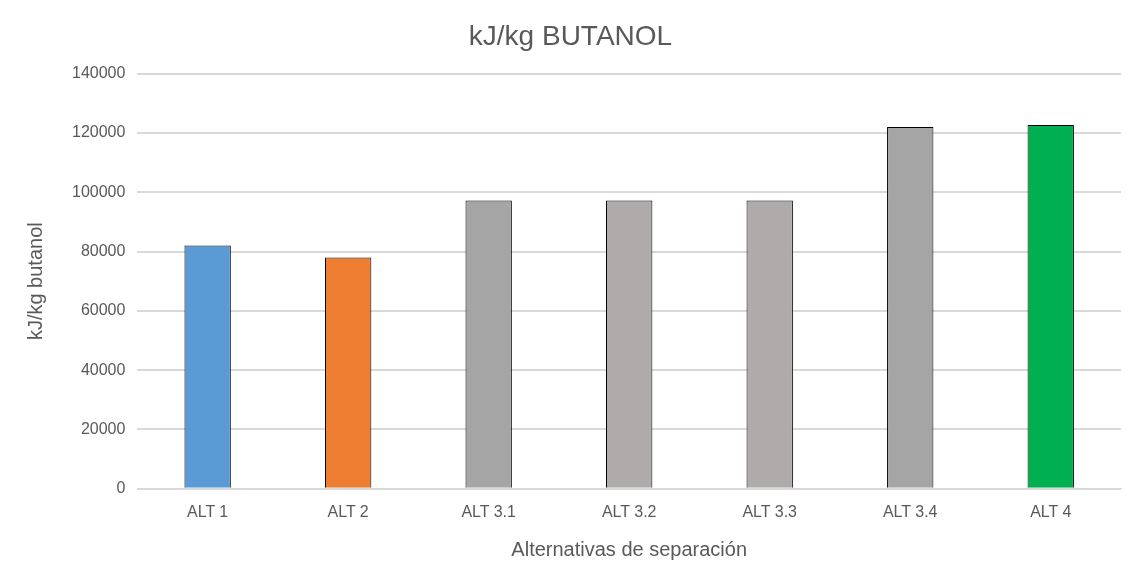 The height and width of the screenshot is (562, 1131). Describe the element at coordinates (99, 73) in the screenshot. I see `y-tick-label: 140000` at that location.